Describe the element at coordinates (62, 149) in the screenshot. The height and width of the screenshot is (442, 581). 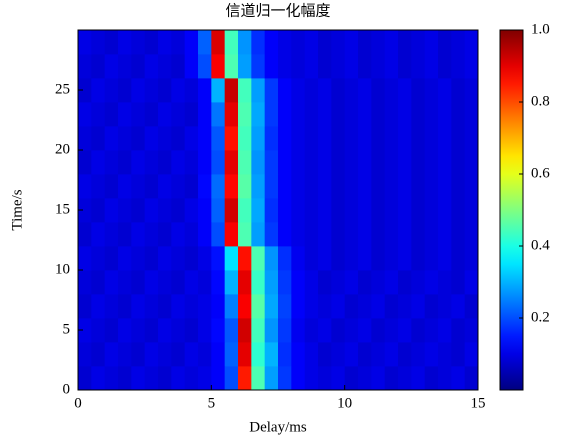
I see `y-tick-label: 20` at that location.